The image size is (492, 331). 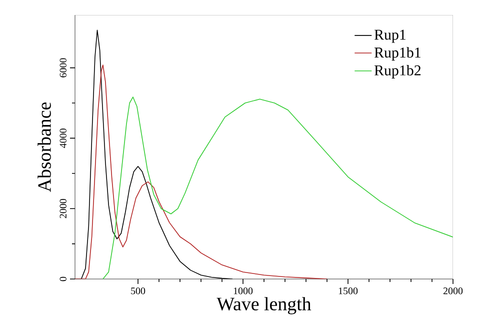 What do you see at coordinates (63, 279) in the screenshot?
I see `y-tick-label: 0` at bounding box center [63, 279].